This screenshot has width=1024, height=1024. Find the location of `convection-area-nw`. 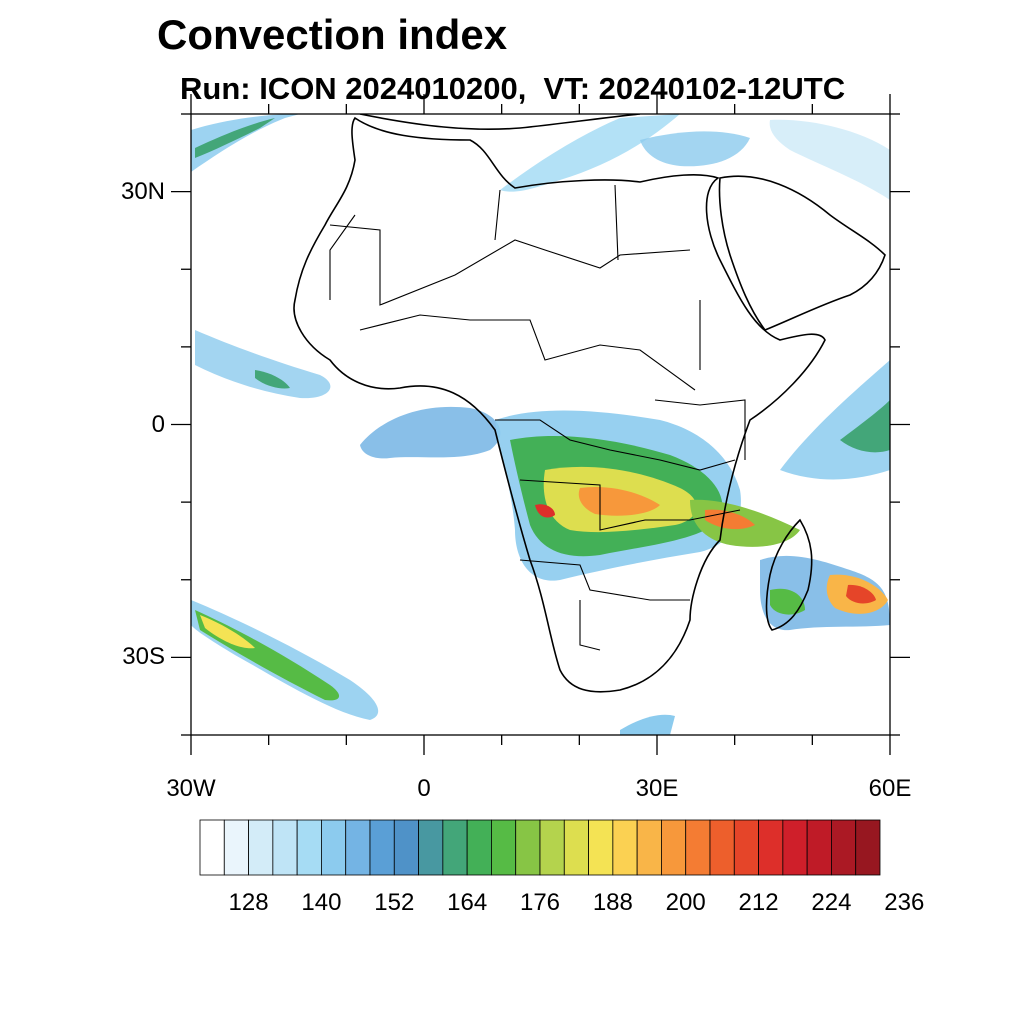

convection-area-nw is located at coordinates (245, 143).